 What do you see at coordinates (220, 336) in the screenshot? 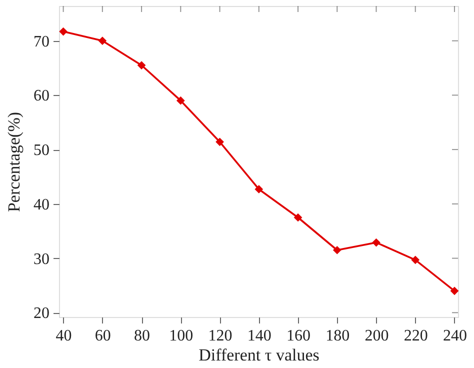
I see `x-tick-label: 120` at bounding box center [220, 336].